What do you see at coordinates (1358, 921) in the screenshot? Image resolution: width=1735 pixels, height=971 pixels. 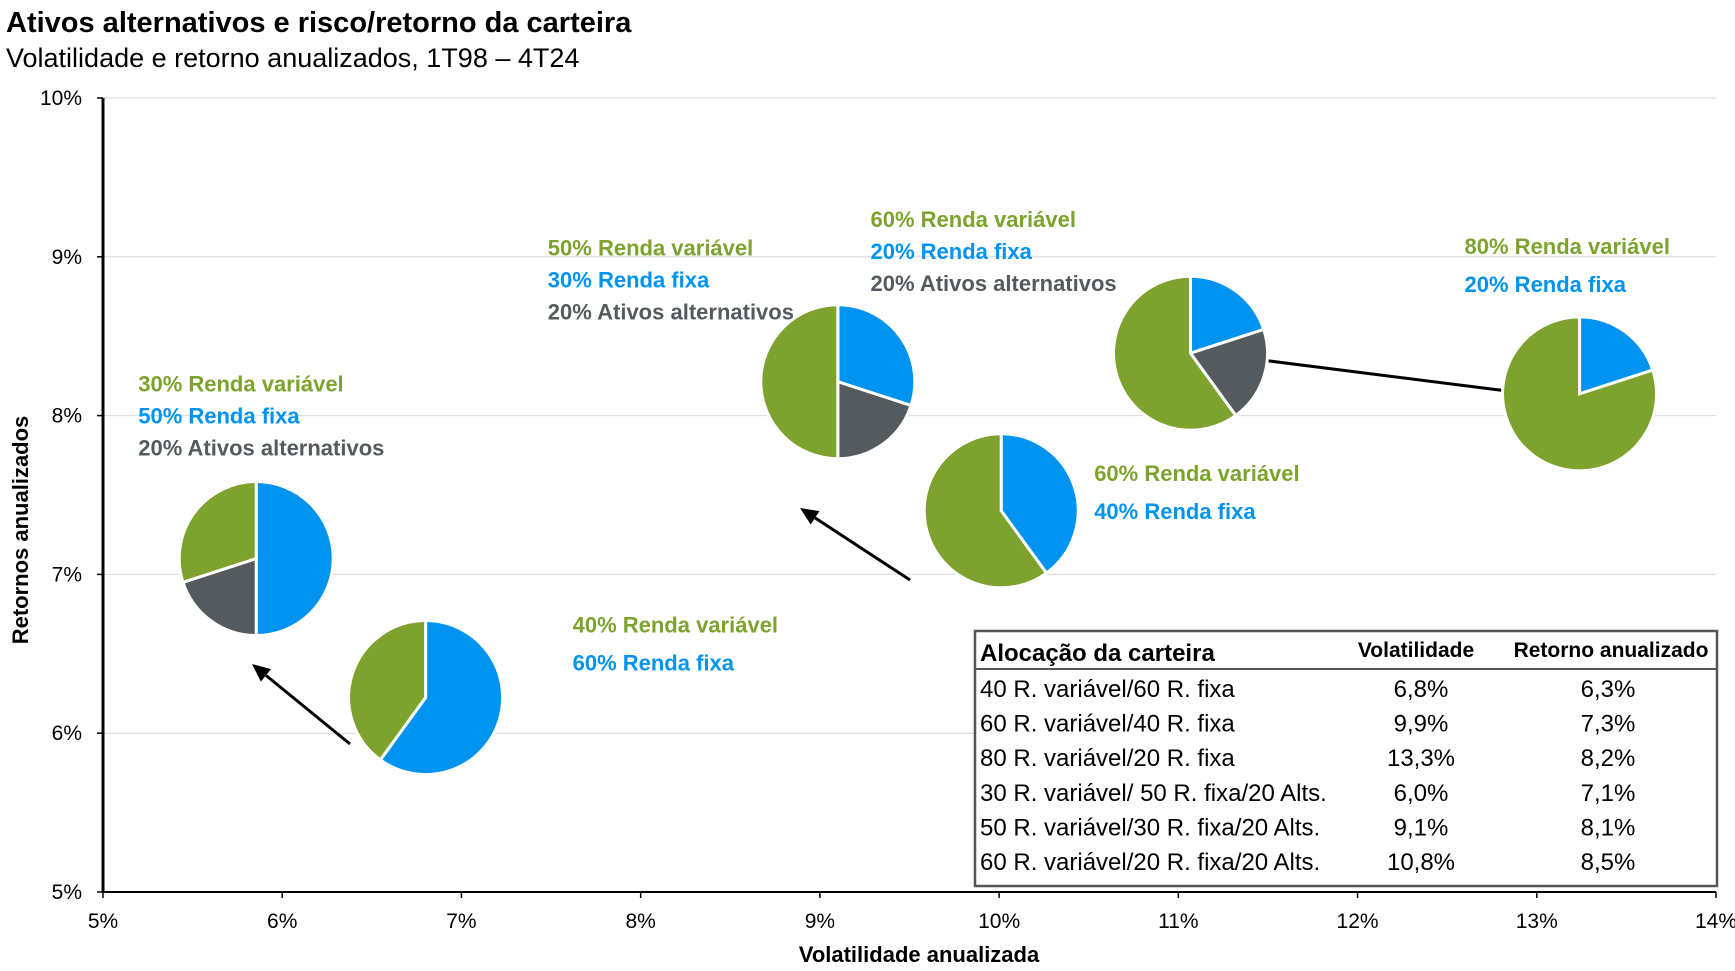 I see `x-tick-label: 12%` at bounding box center [1358, 921].